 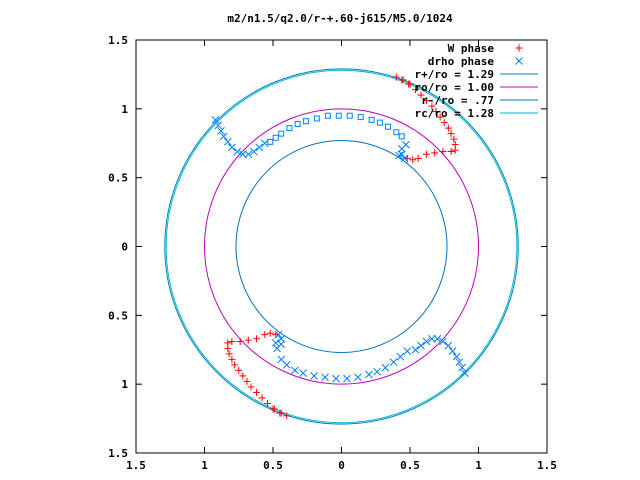 I want to click on legend-label: rc/ro = 1.28, so click(x=454, y=113).